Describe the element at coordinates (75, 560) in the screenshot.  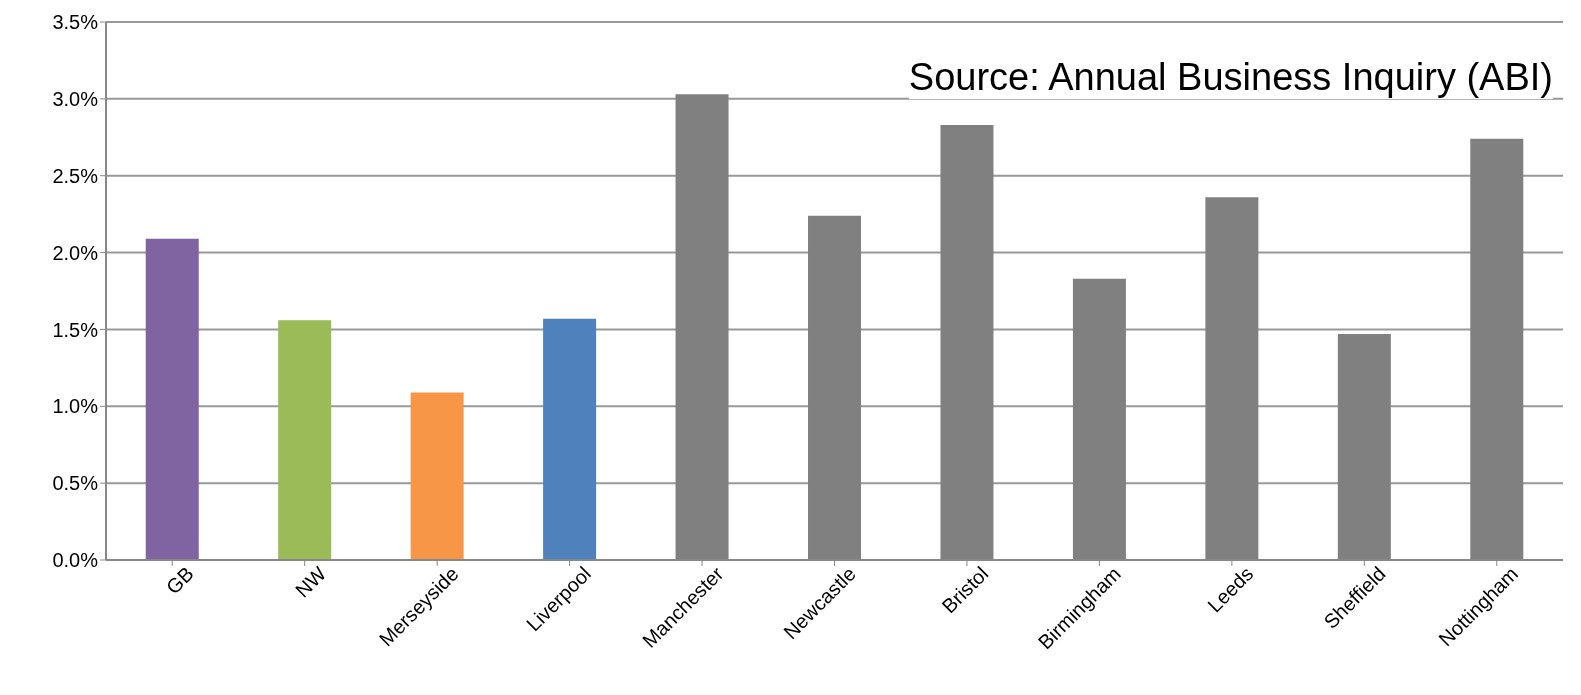
I see `y-tick-label: 0.0%` at that location.